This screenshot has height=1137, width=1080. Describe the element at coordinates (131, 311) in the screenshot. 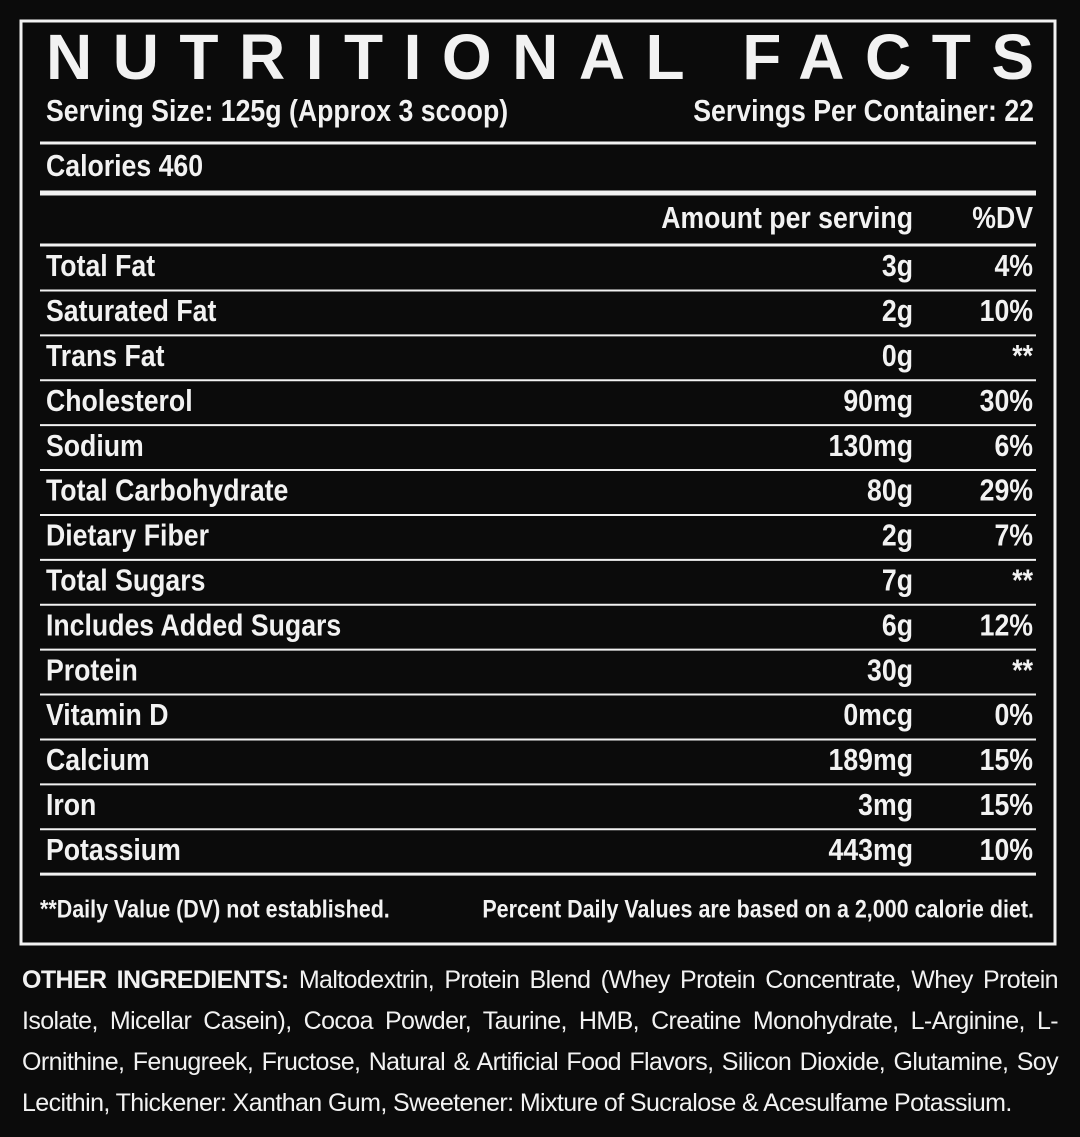

I see `nutrient-name: Saturated Fat` at that location.